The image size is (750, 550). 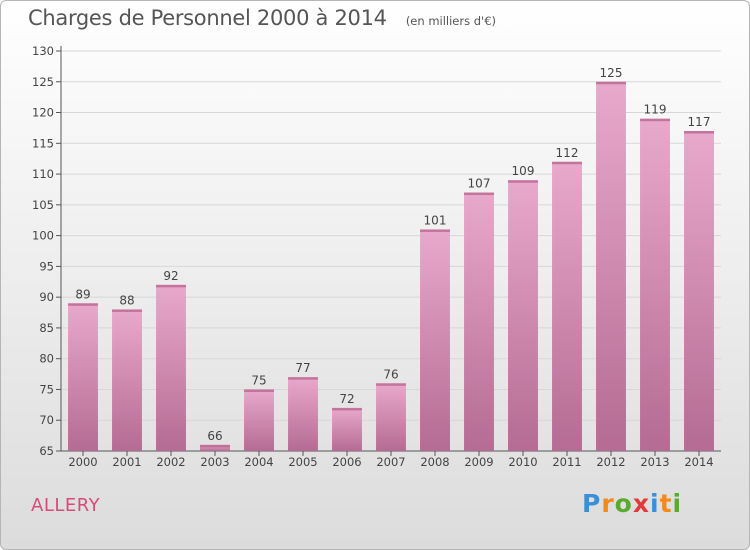 What do you see at coordinates (82, 462) in the screenshot?
I see `x-tick-label: 2000` at bounding box center [82, 462].